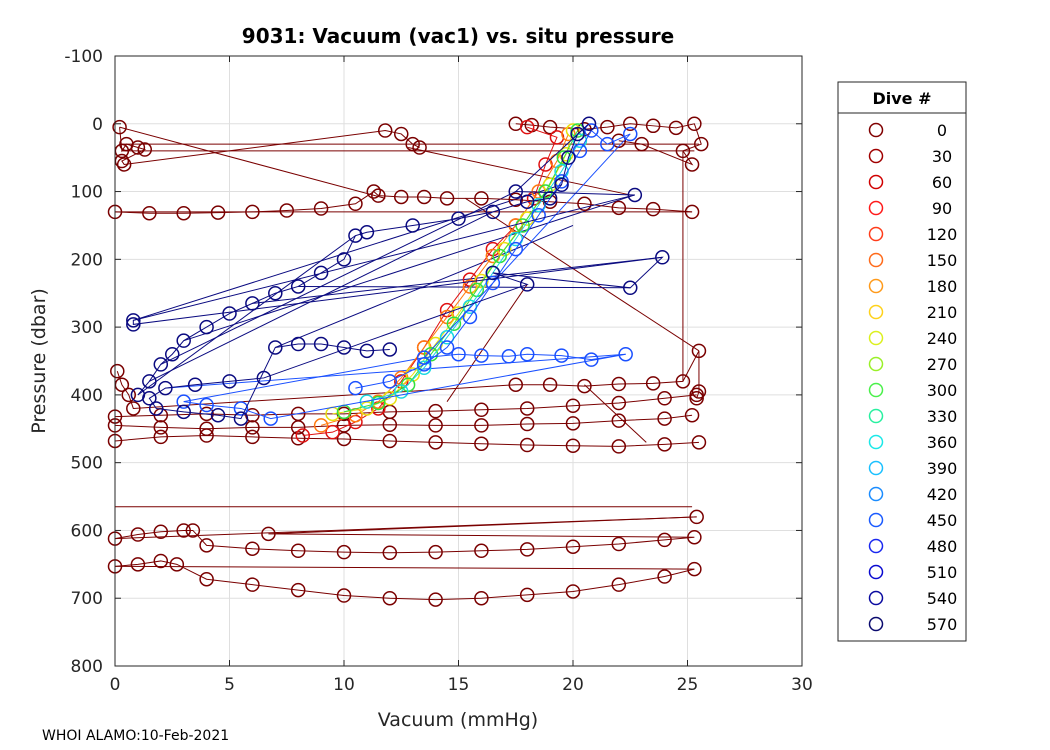  Describe the element at coordinates (942, 312) in the screenshot. I see `legend-label: 210` at that location.